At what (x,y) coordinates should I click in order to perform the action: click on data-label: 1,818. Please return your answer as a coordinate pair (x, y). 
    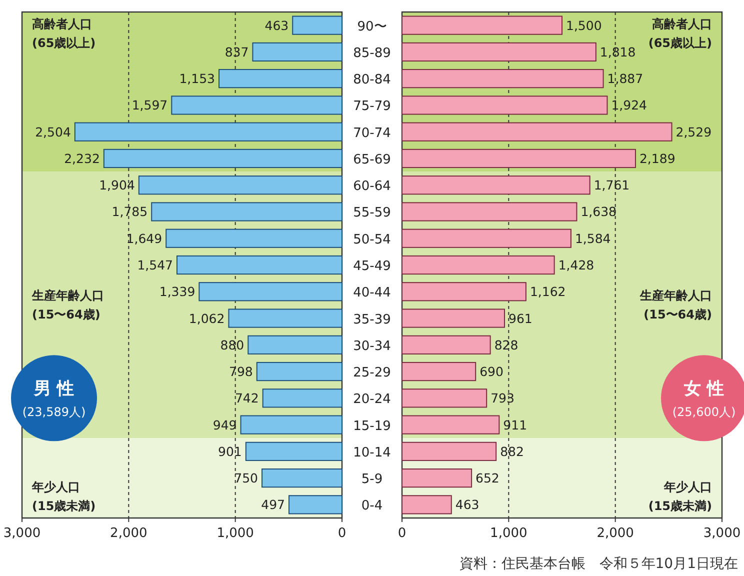
    Looking at the image, I should click on (618, 52).